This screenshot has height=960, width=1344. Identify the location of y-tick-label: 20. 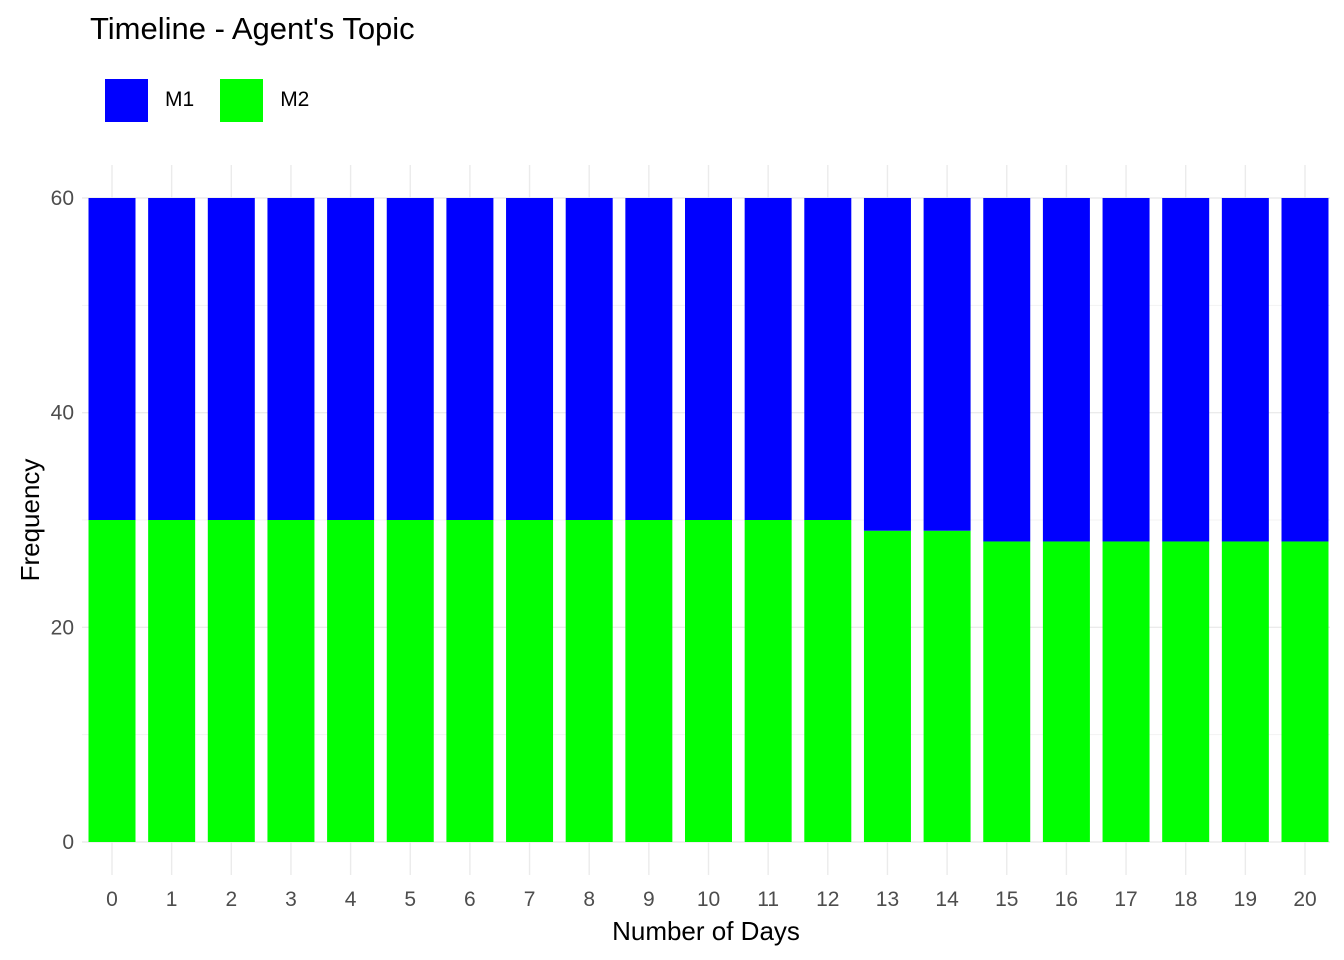
(62, 627).